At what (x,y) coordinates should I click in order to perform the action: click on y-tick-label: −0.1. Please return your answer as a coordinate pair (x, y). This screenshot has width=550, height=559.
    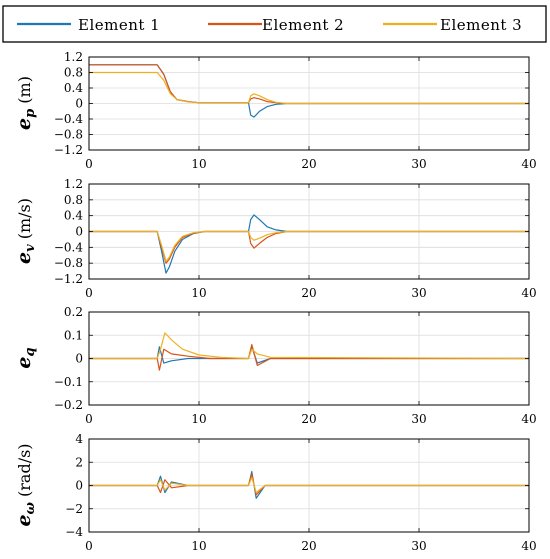
    Looking at the image, I should click on (68, 382).